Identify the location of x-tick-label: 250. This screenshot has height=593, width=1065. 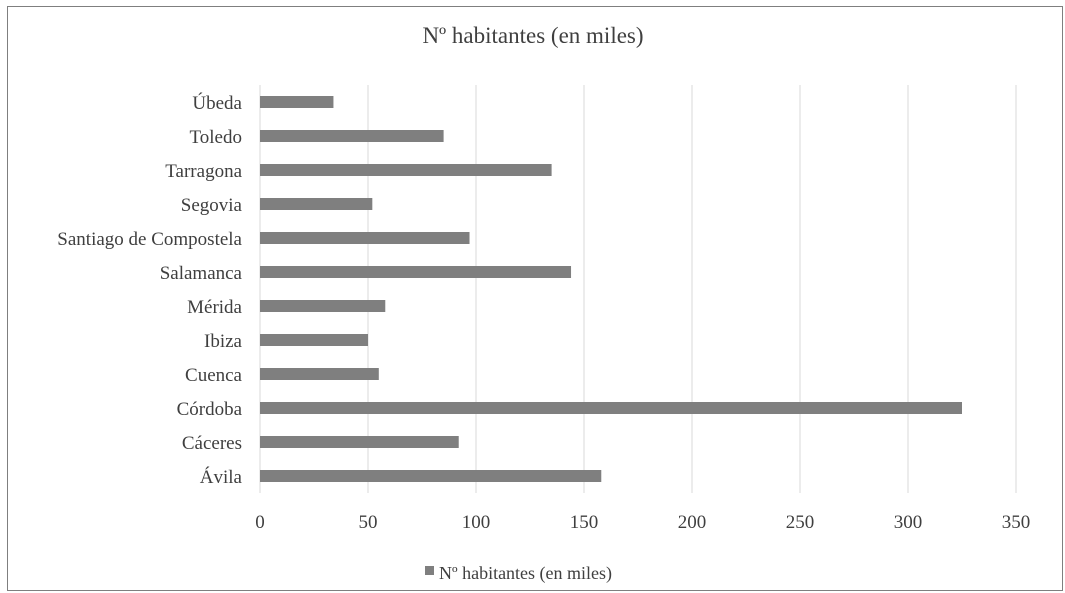
(800, 522).